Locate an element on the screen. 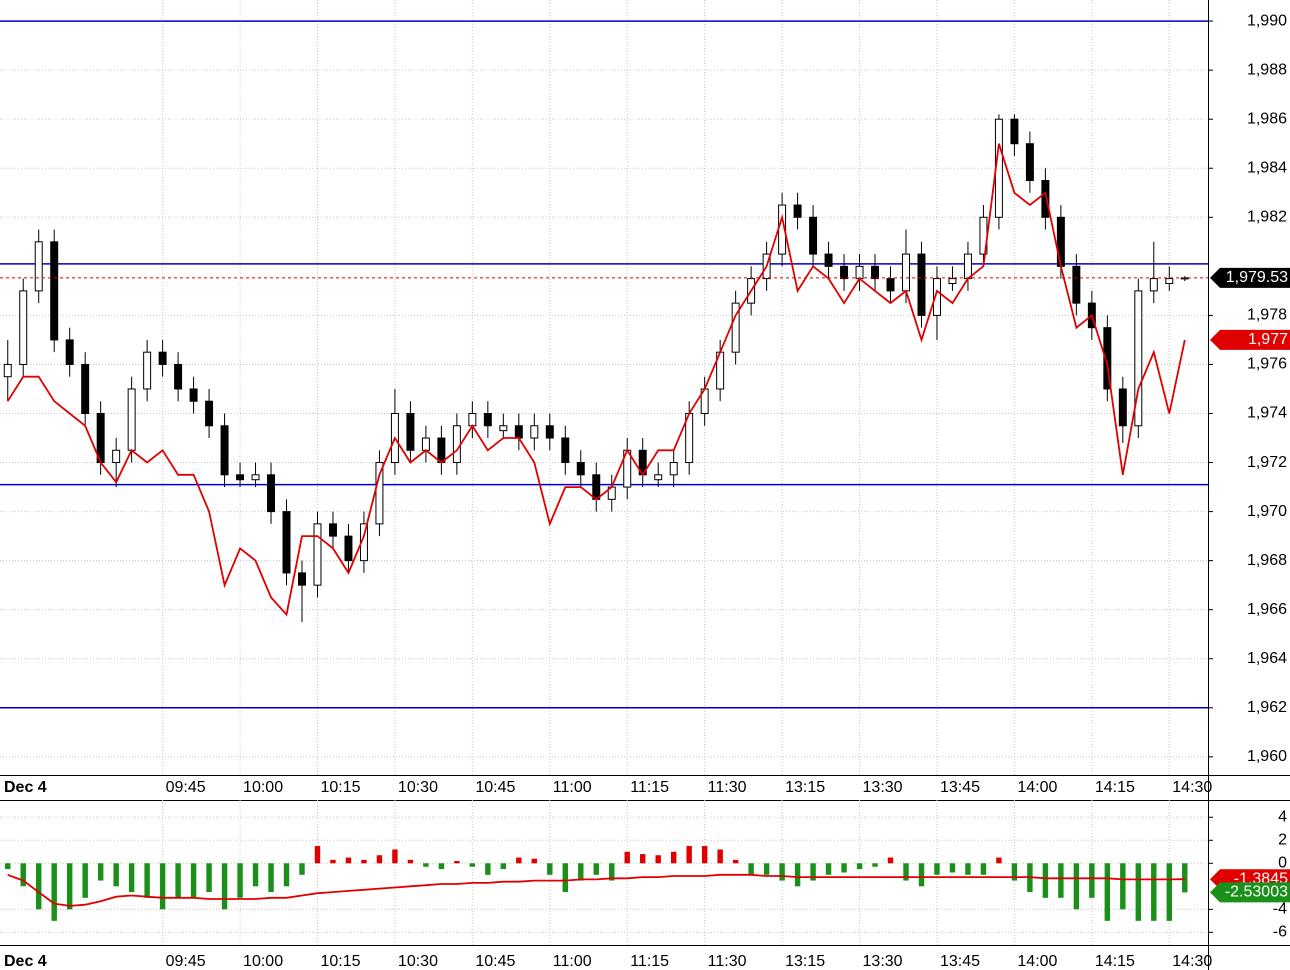  y-tick-label: 1,986 is located at coordinates (1267, 118).